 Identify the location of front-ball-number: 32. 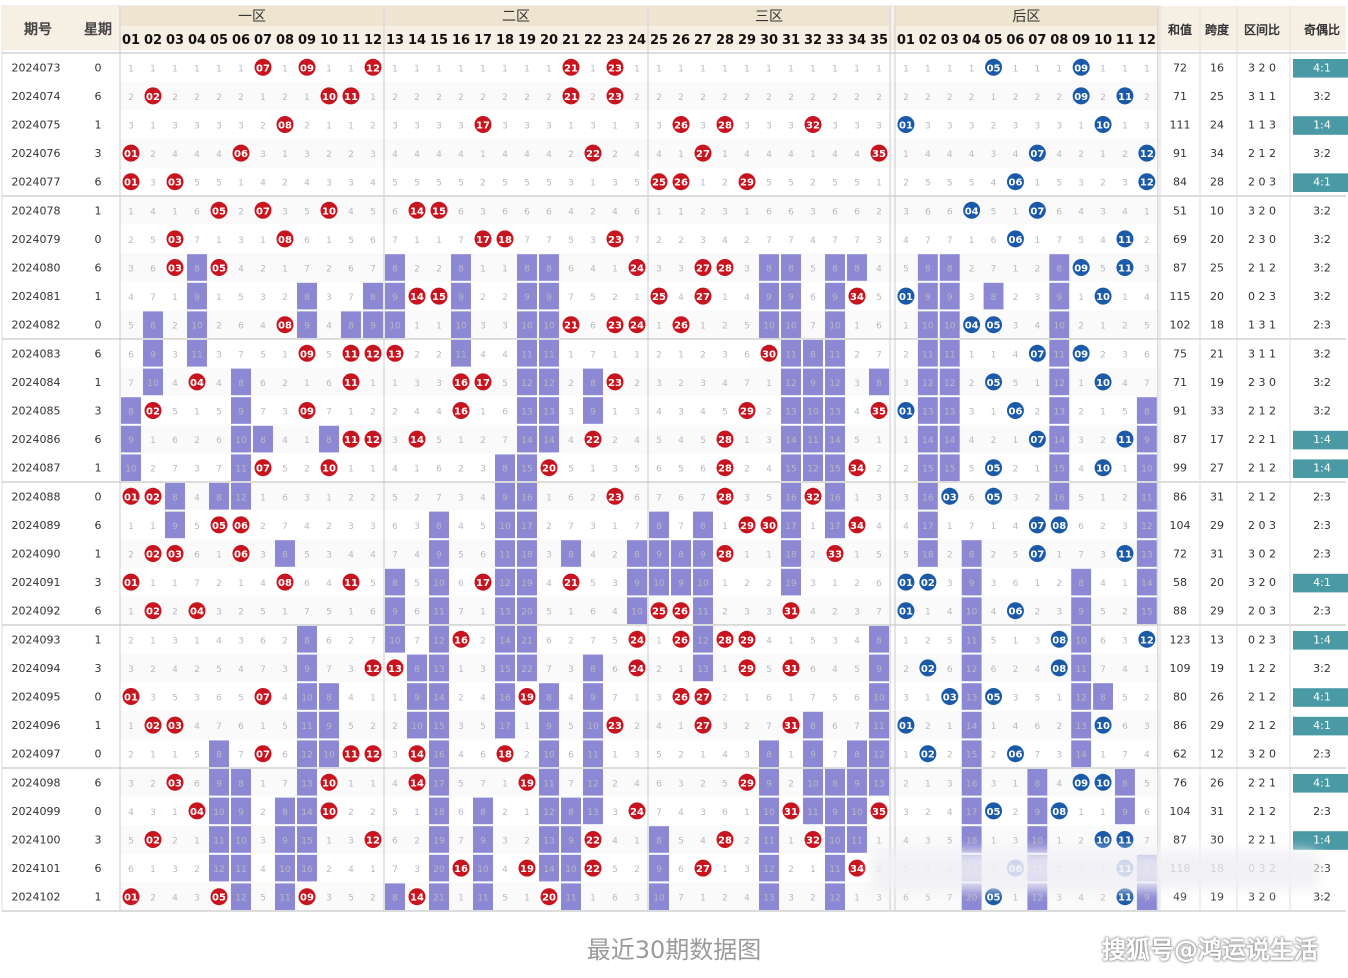
(813, 126).